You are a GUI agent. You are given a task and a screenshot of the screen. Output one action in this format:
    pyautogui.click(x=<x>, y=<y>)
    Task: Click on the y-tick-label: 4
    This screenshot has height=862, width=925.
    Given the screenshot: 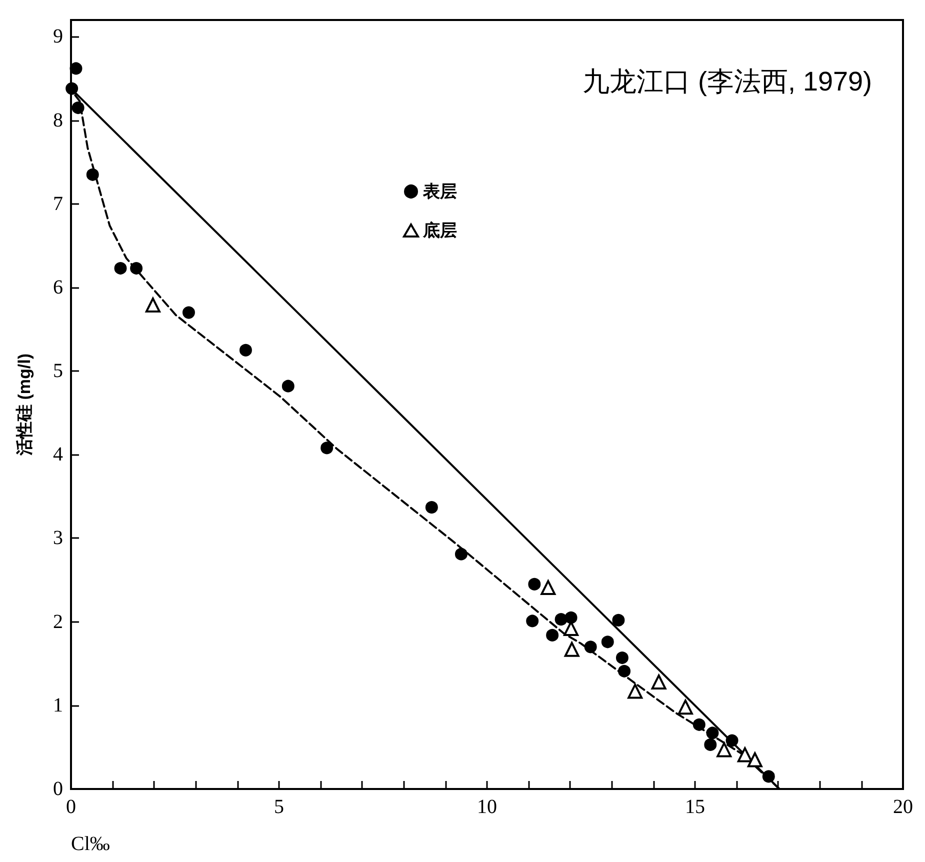 What is the action you would take?
    pyautogui.click(x=58, y=455)
    